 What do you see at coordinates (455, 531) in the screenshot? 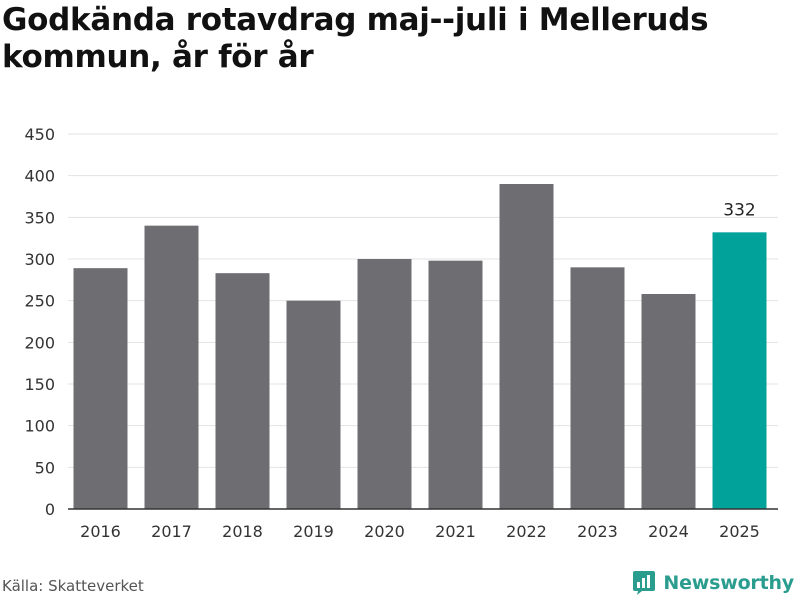
I see `x-tick-label: 2021` at bounding box center [455, 531].